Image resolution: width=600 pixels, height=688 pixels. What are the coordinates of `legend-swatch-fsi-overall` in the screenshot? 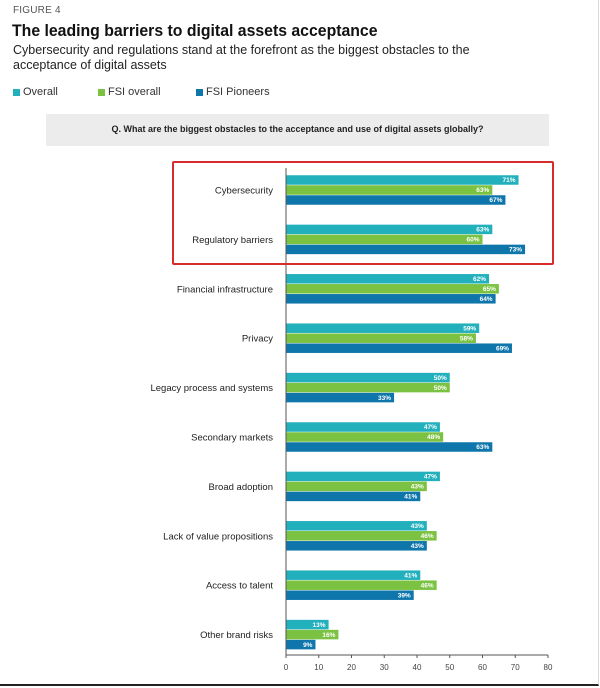 It's located at (101, 92).